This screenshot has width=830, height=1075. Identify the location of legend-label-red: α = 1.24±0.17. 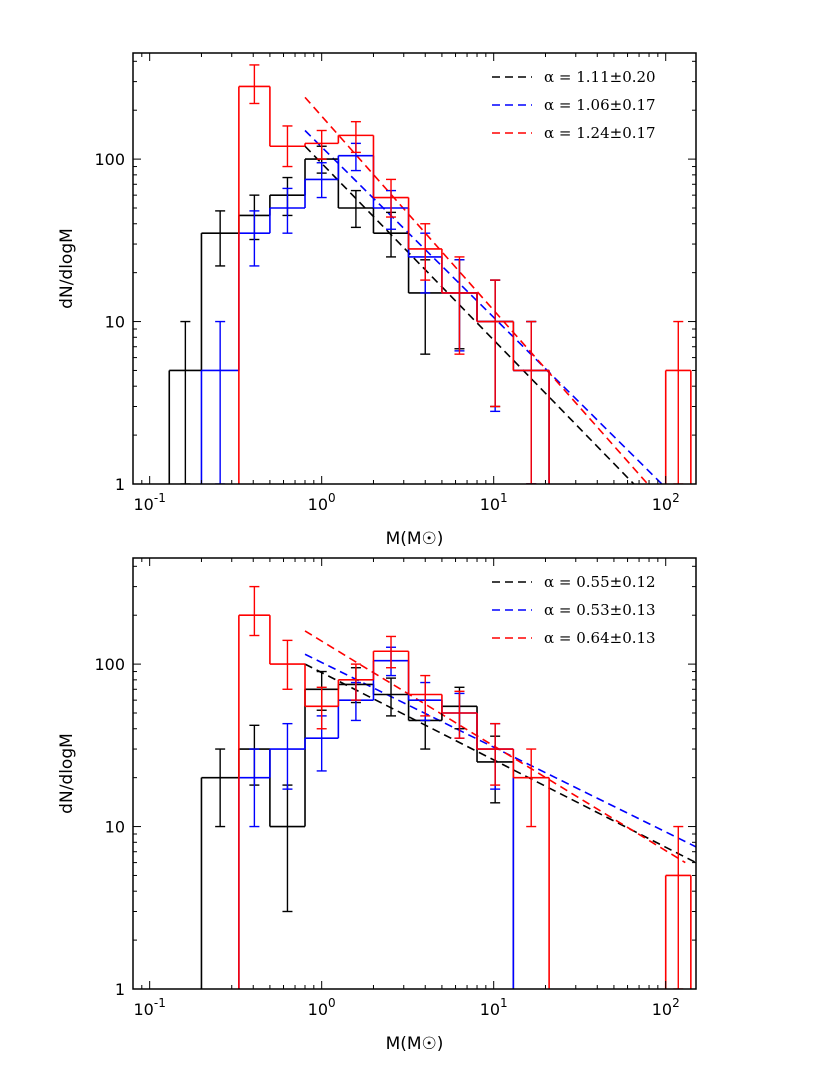
(600, 133).